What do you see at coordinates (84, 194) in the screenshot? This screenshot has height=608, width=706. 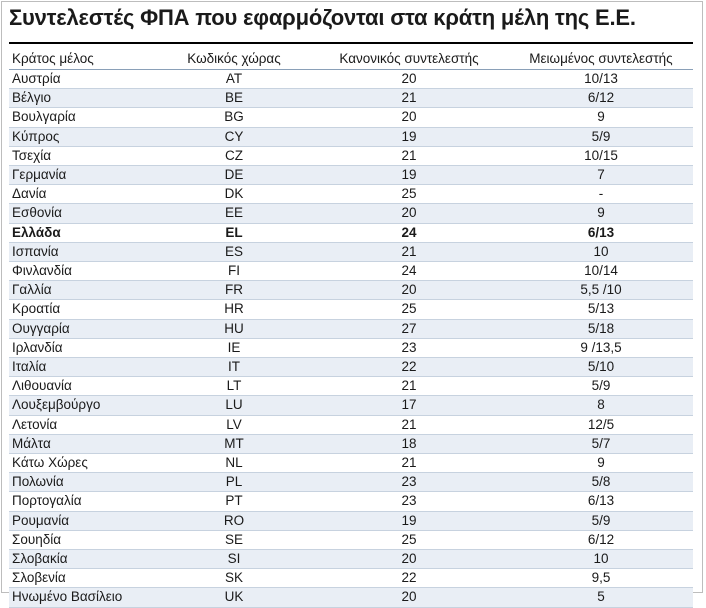 I see `member-state-cell: Δανία` at bounding box center [84, 194].